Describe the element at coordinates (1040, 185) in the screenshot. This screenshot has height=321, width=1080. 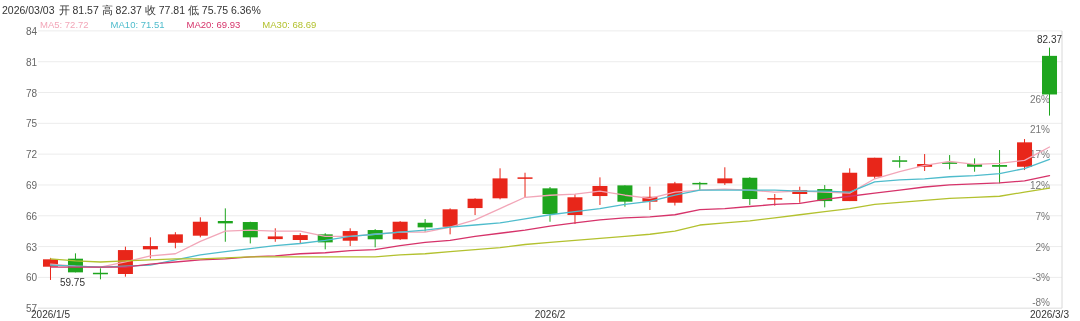
I see `y2-tick-label: 12%` at that location.